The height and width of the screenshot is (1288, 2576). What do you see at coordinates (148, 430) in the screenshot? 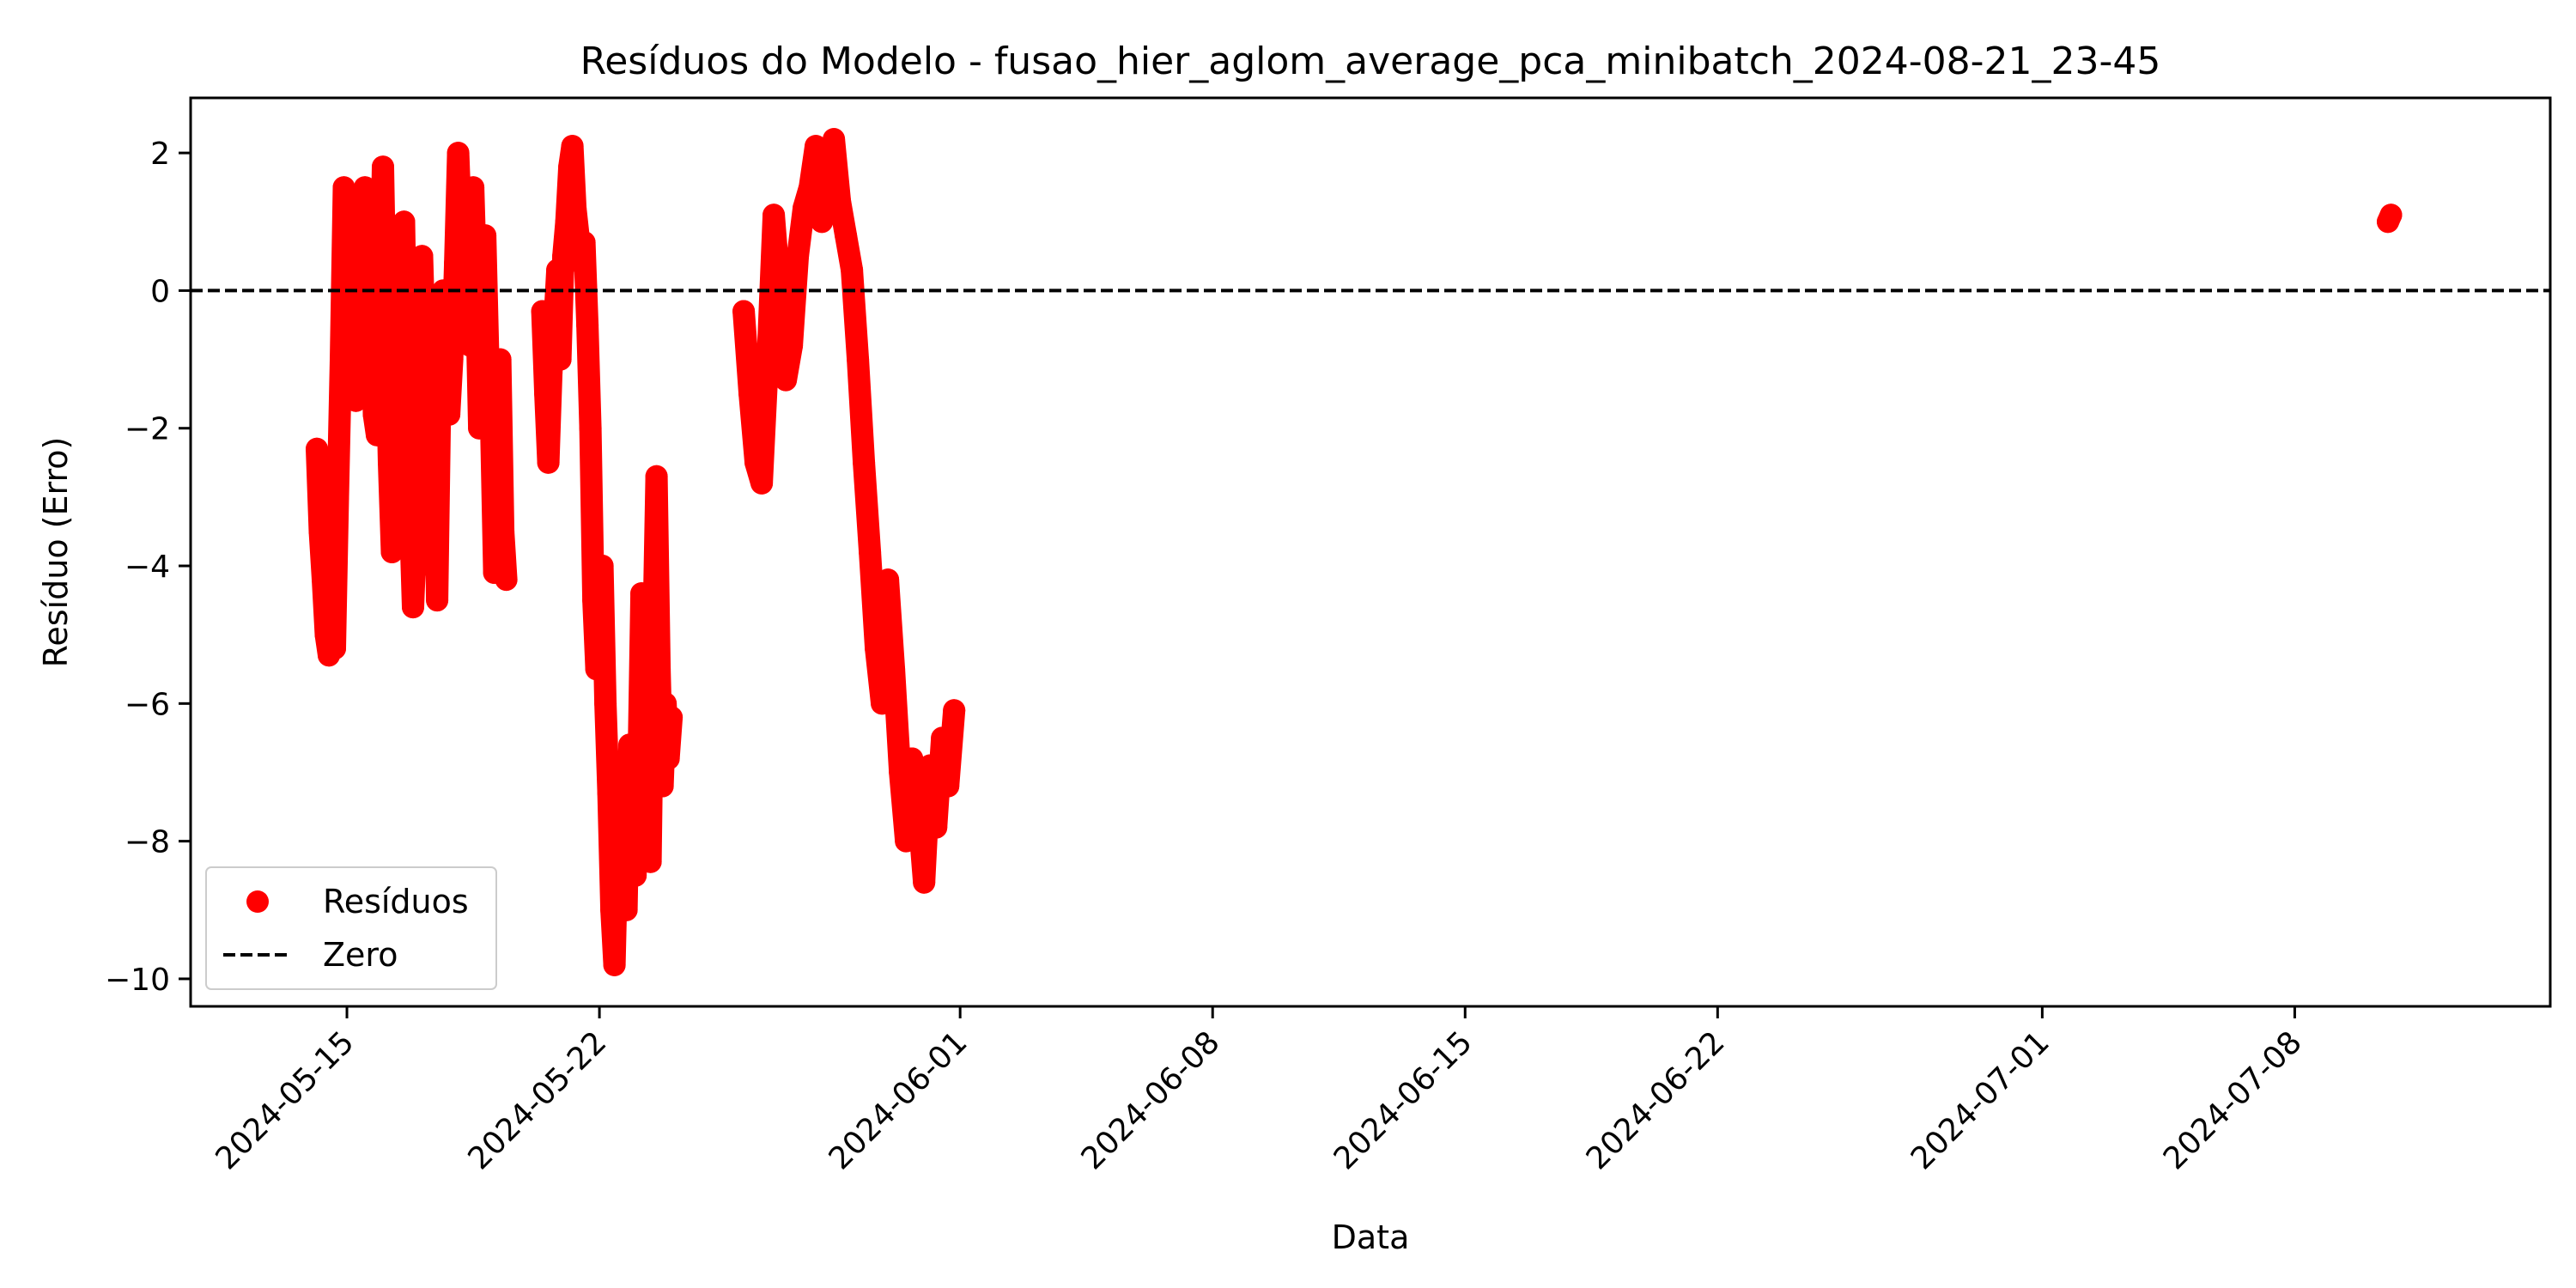
I see `y-tick-label: −2` at bounding box center [148, 430].